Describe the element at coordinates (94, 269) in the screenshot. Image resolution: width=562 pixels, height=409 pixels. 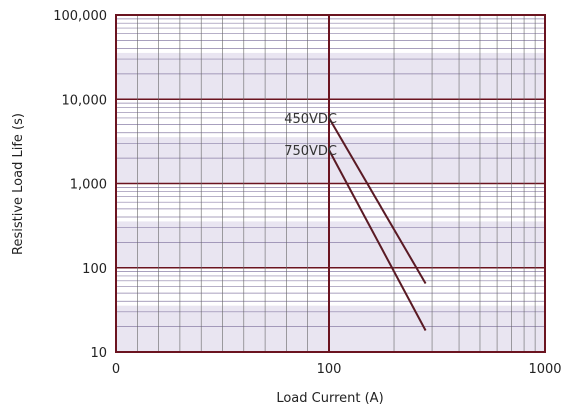
I see `y-tick-label: 100` at that location.